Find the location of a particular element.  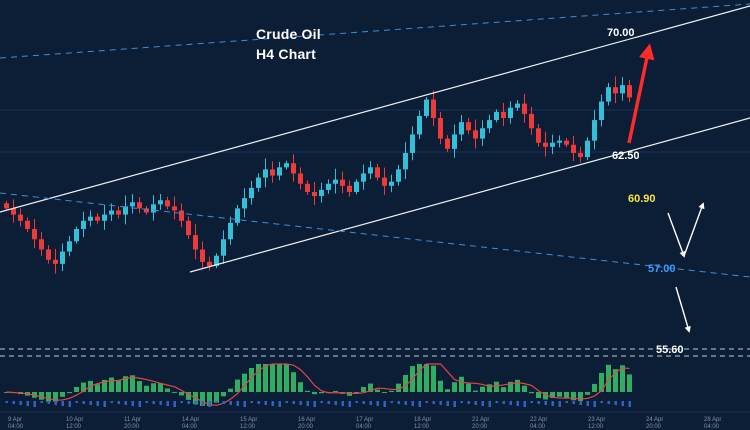

chart-title-timeframe: H4 Chart is located at coordinates (286, 54).